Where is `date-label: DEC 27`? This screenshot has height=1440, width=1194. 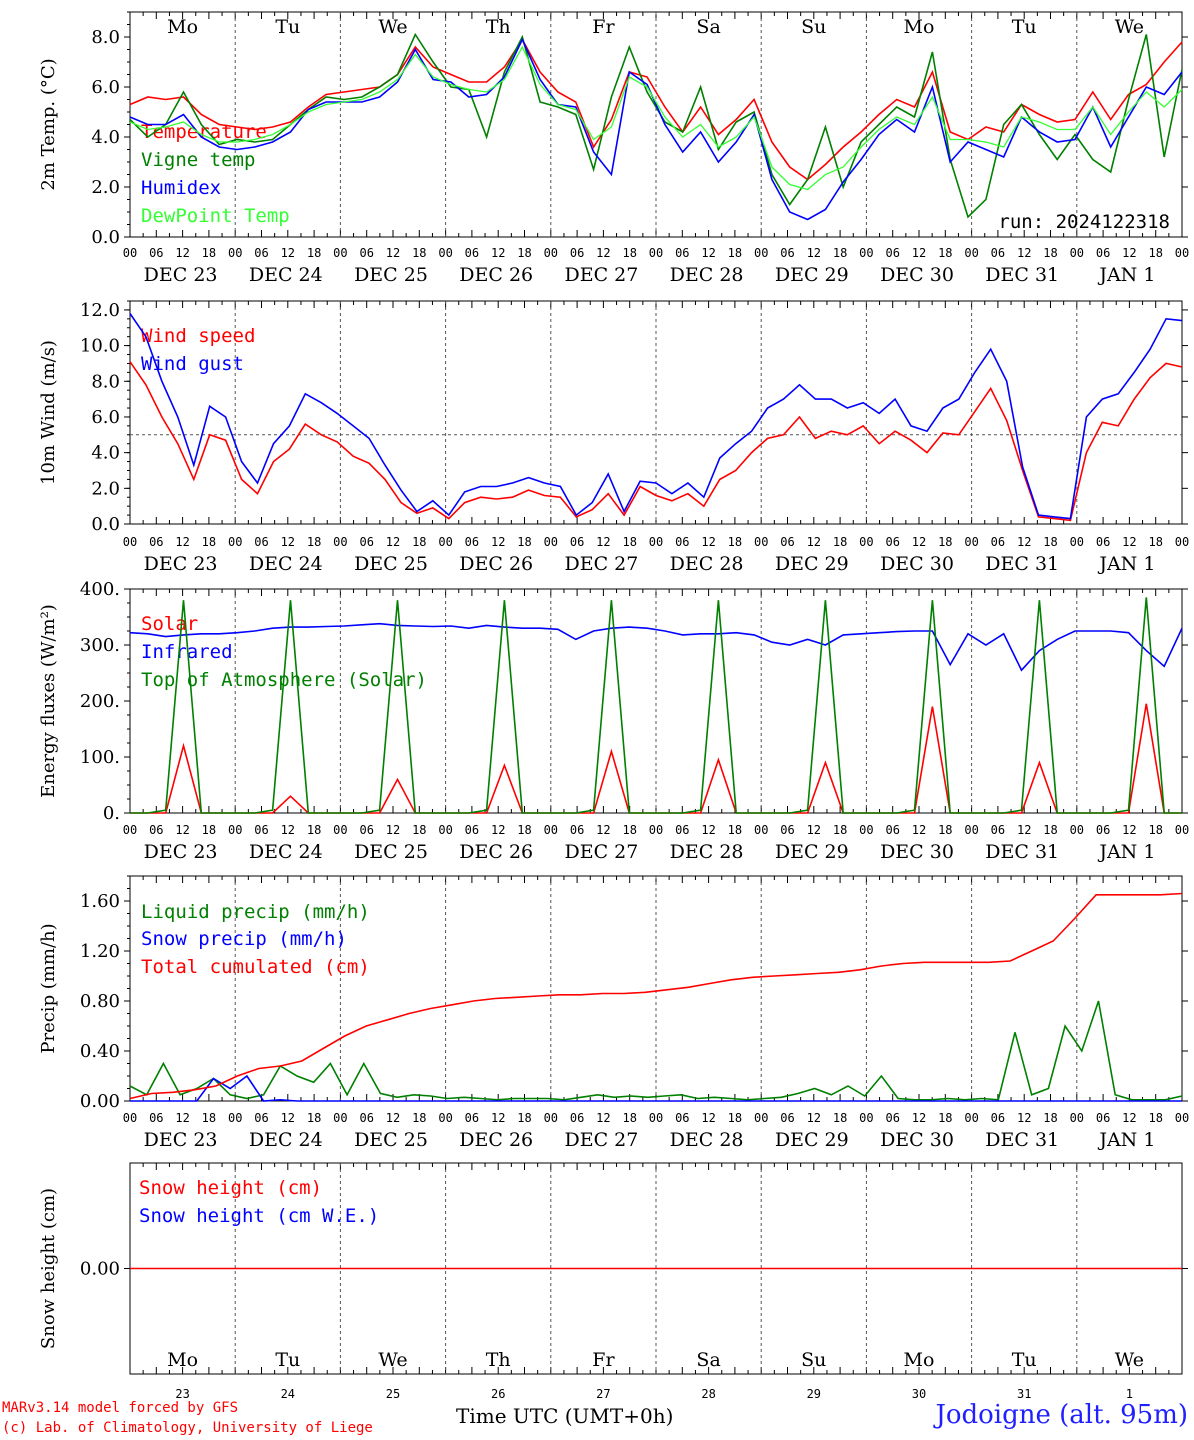 date-label: DEC 27 is located at coordinates (601, 275).